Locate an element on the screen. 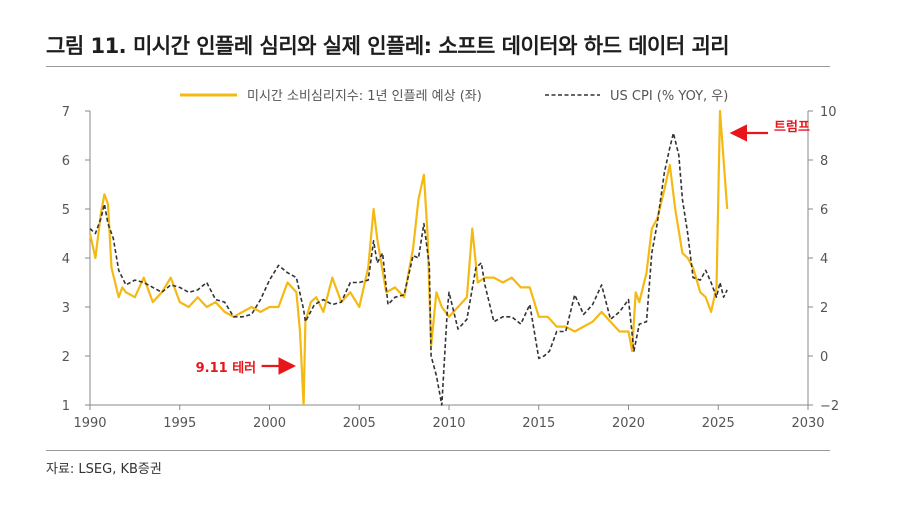 This screenshot has width=900, height=520. y-left-tick-label: 6 is located at coordinates (66, 161).